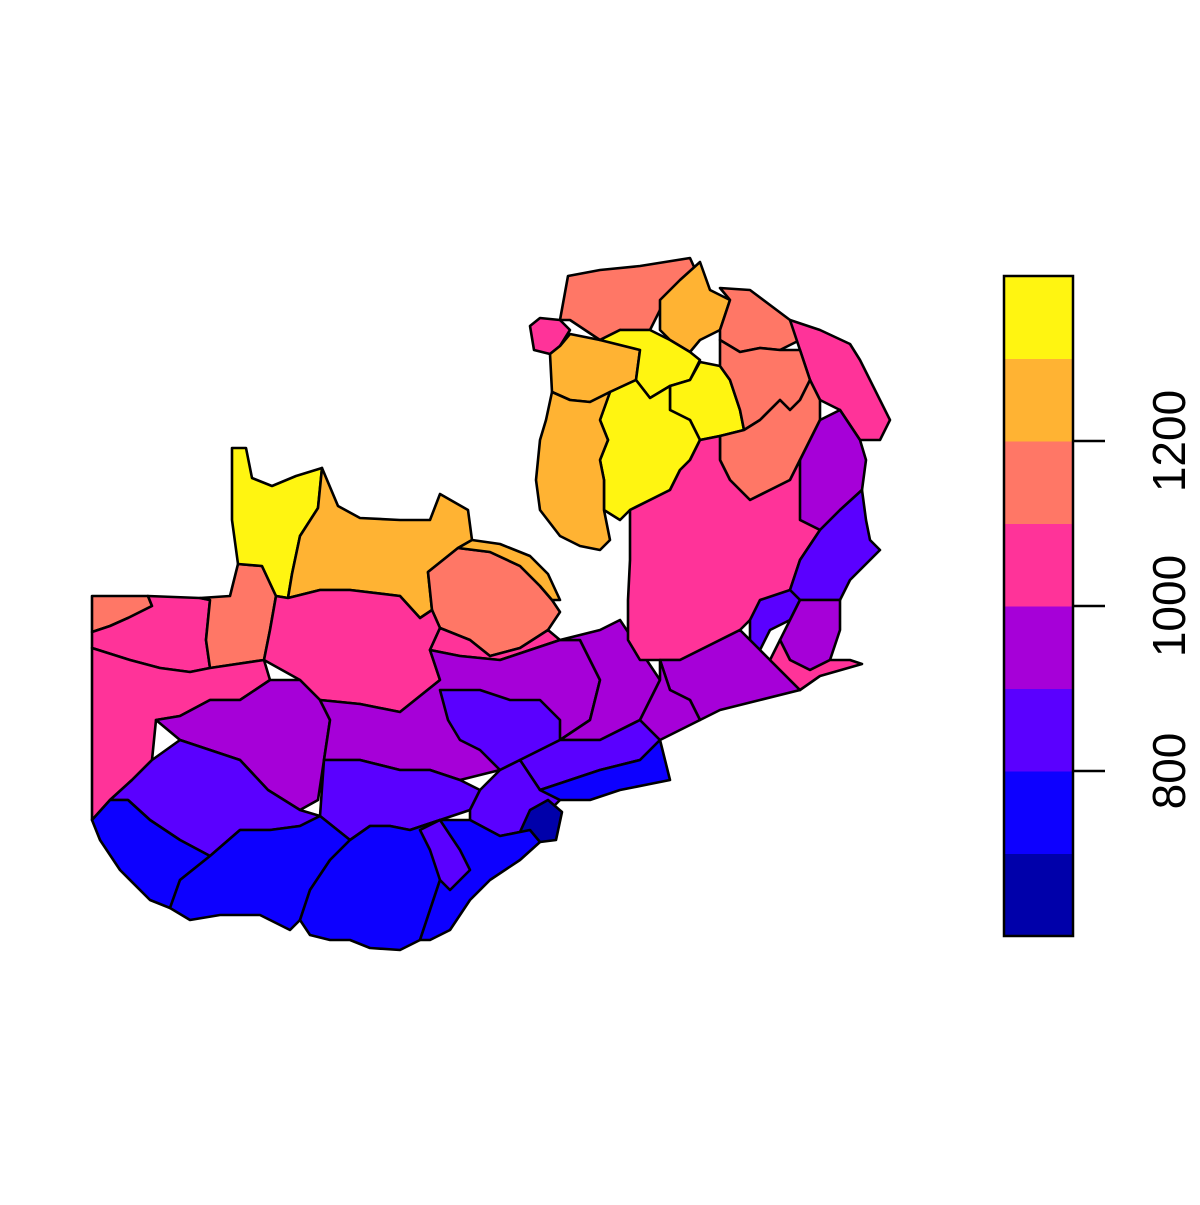 This screenshot has height=1205, width=1200. I want to click on color-legend: 800 1000 1200, so click(1098, 606).